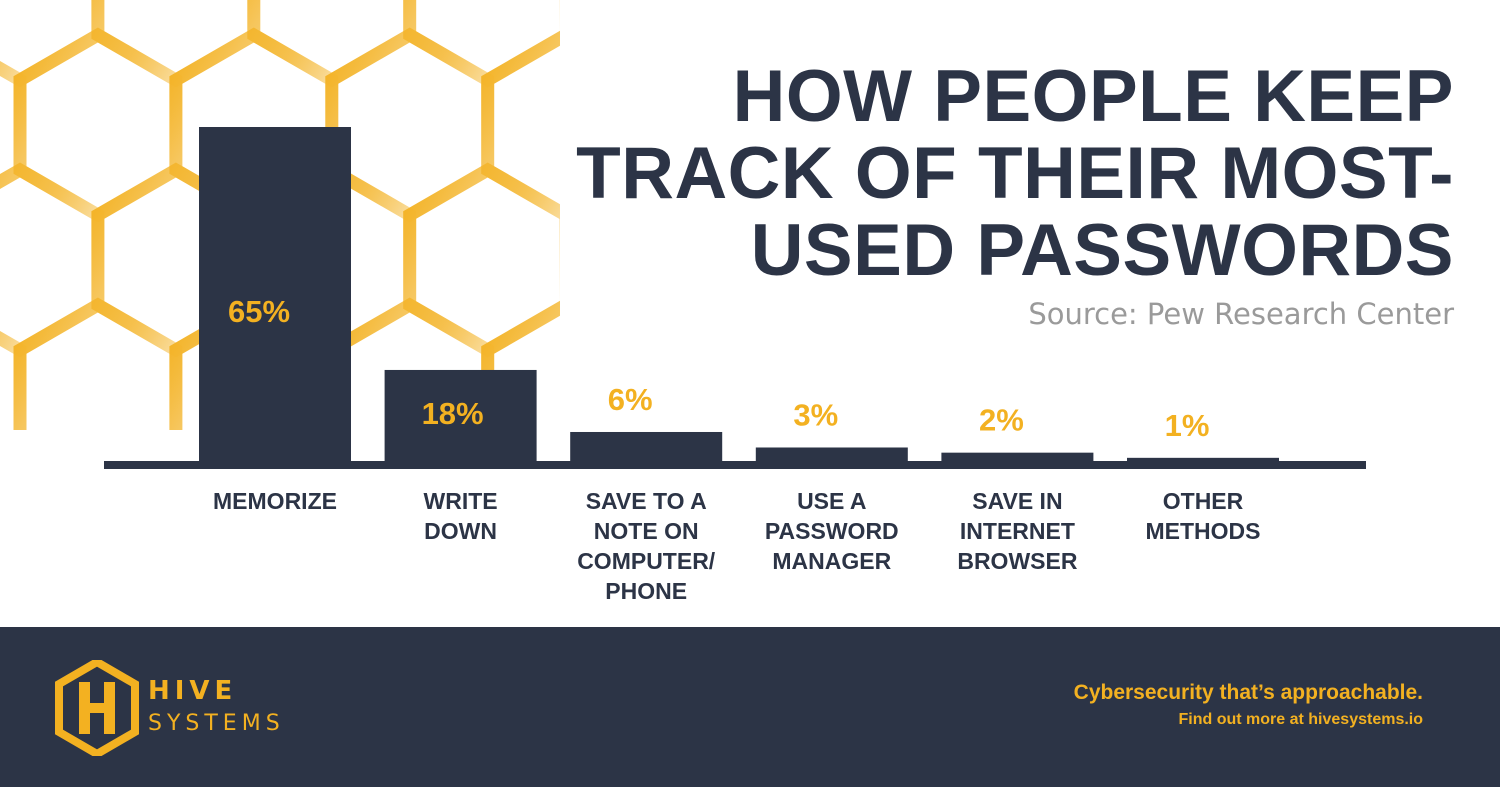 Image resolution: width=1500 pixels, height=787 pixels. I want to click on category-label-2: SAVE TO A NOTE ON COMPUTER/PHONE, so click(646, 546).